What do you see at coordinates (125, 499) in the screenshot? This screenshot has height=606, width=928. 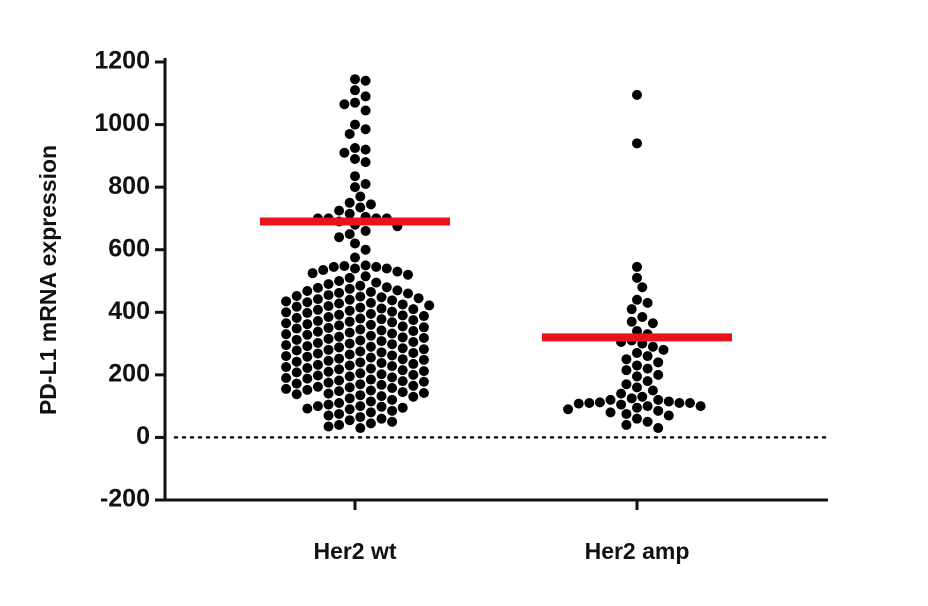 I see `y-tick-label: -200` at bounding box center [125, 499].